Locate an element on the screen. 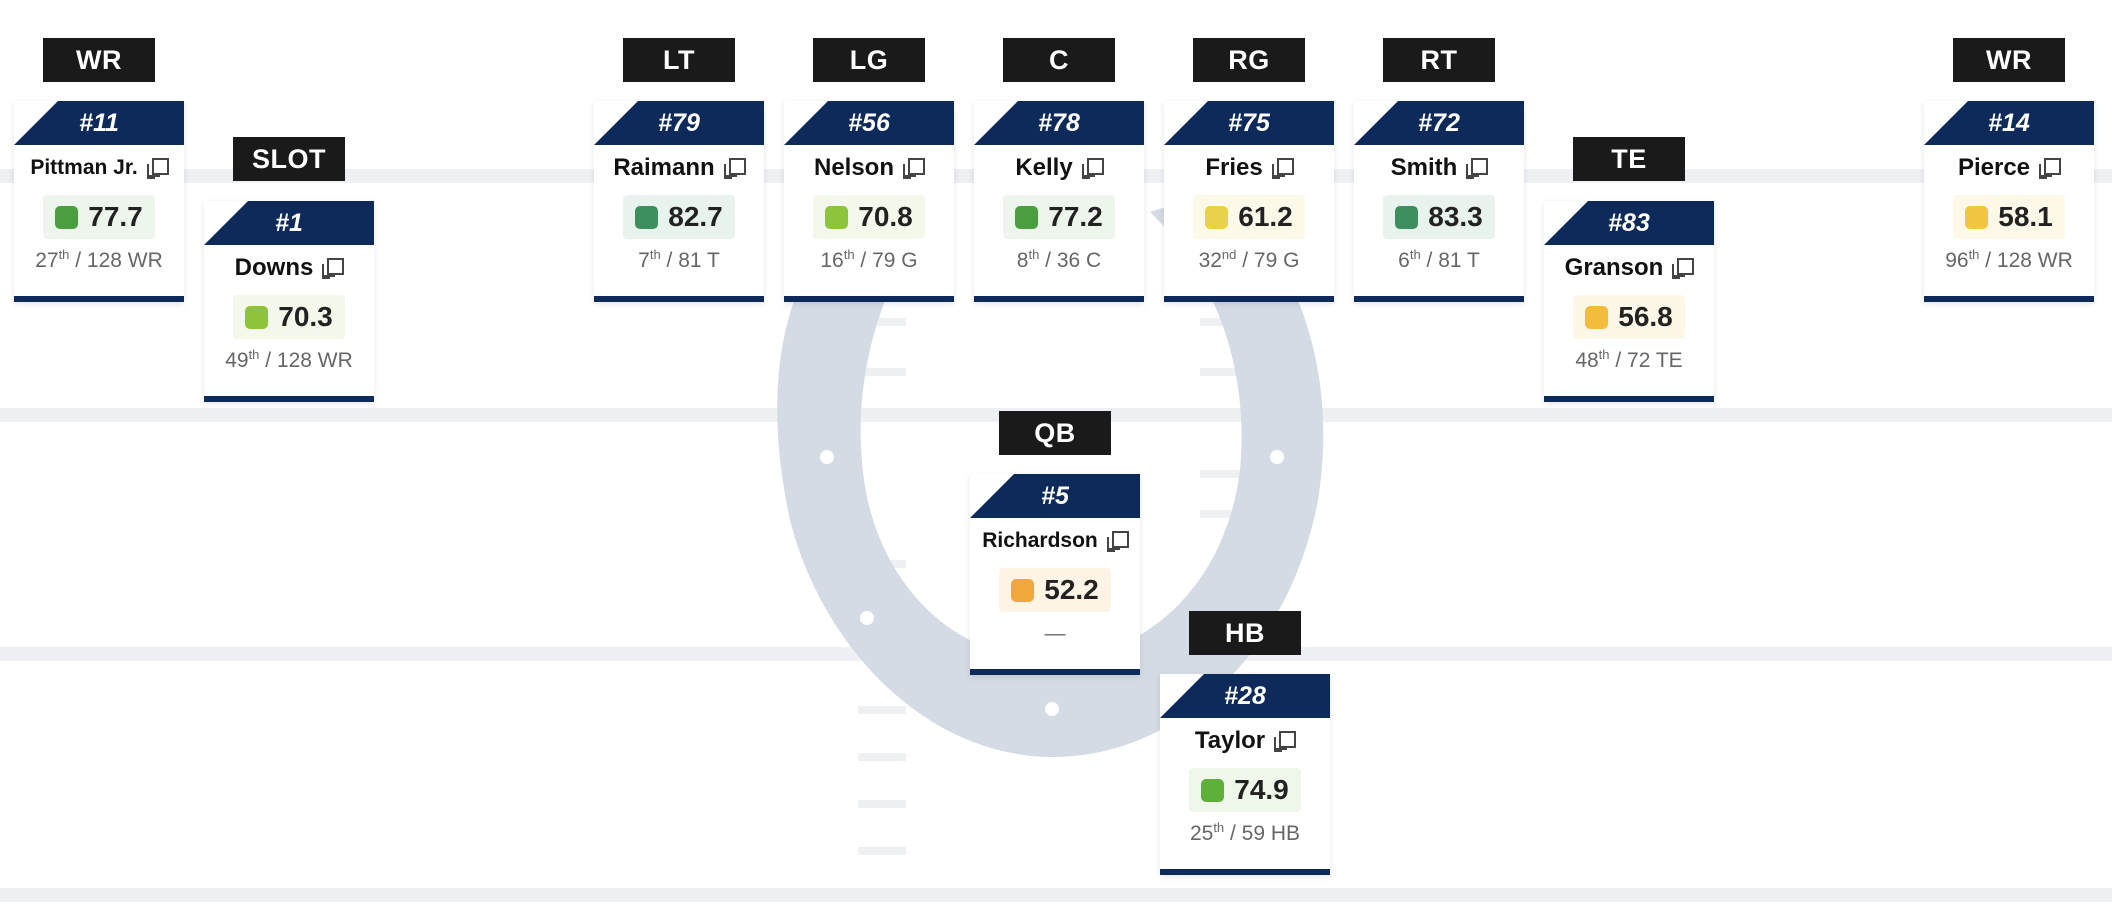  player-name: Raimann is located at coordinates (664, 167).